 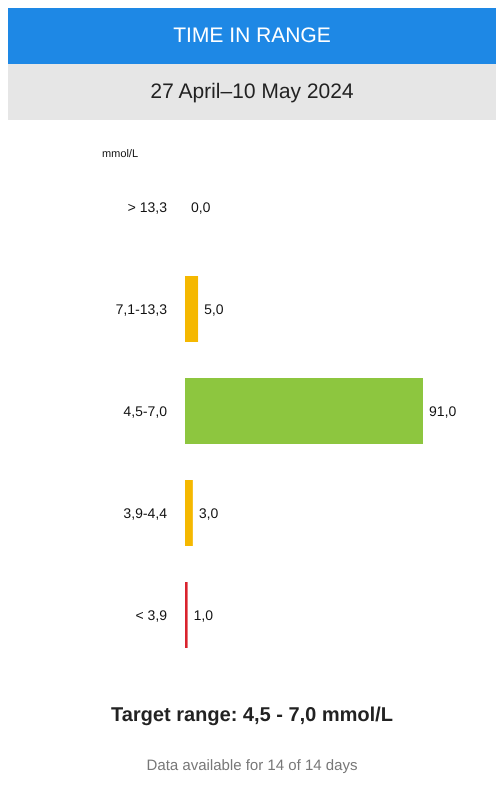 I want to click on y-tick-label: 7,1-13,3, so click(x=142, y=308).